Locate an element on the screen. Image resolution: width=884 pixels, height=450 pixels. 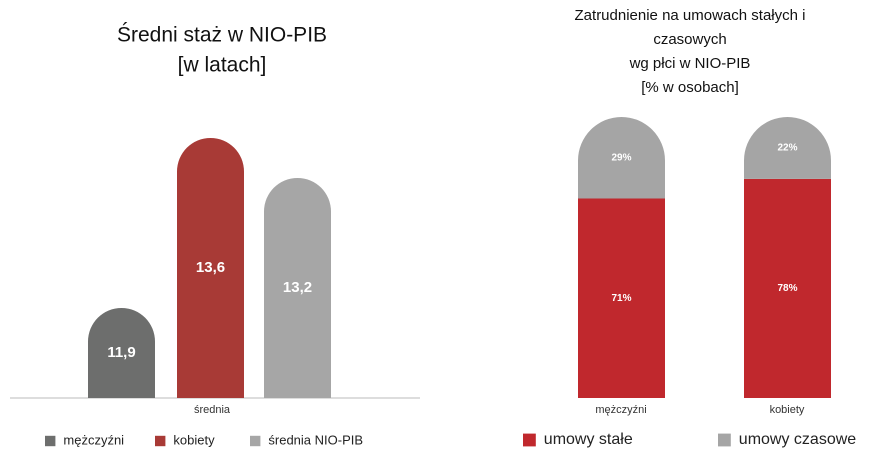
data-label: 71% is located at coordinates (621, 298).